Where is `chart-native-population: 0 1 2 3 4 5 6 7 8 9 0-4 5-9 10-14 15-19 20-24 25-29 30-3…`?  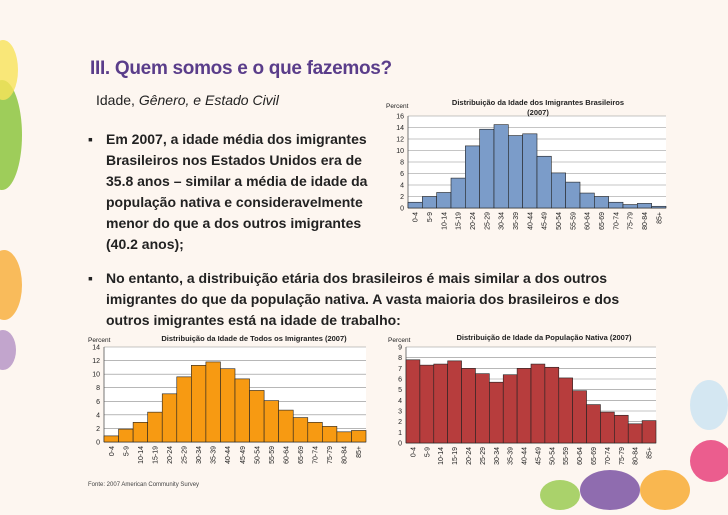
chart-native-population: 0 1 2 3 4 5 6 7 8 9 0-4 5-9 10-14 15-19 20-24 25-29 30-3… is located at coordinates (522, 399).